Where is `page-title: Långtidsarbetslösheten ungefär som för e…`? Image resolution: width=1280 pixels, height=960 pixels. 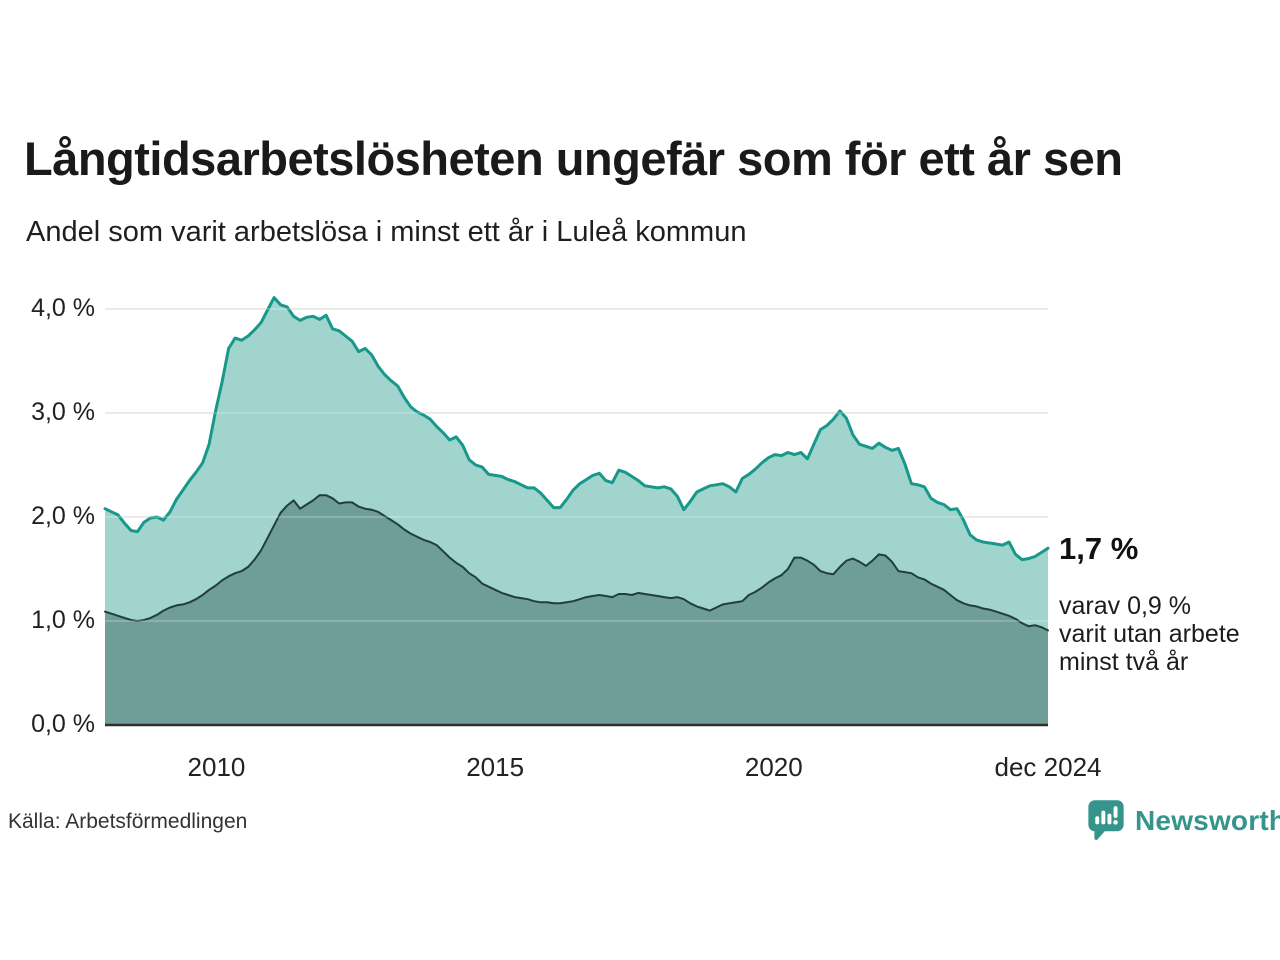 page-title: Långtidsarbetslösheten ungefär som för e… is located at coordinates (573, 158).